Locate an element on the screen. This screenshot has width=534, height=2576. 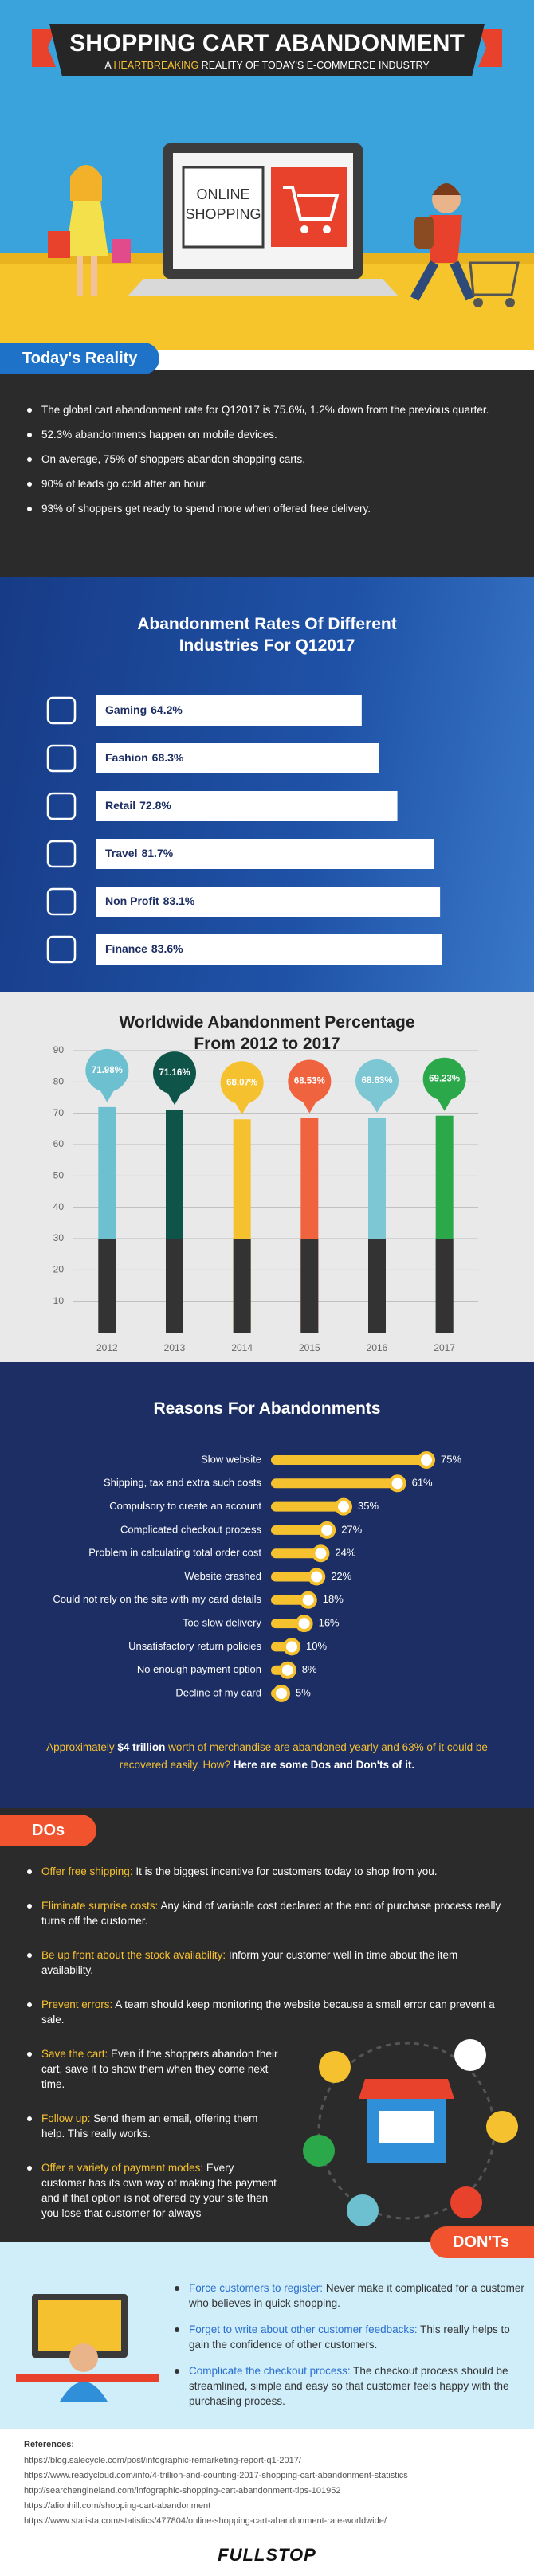
backpack is located at coordinates (424, 233).